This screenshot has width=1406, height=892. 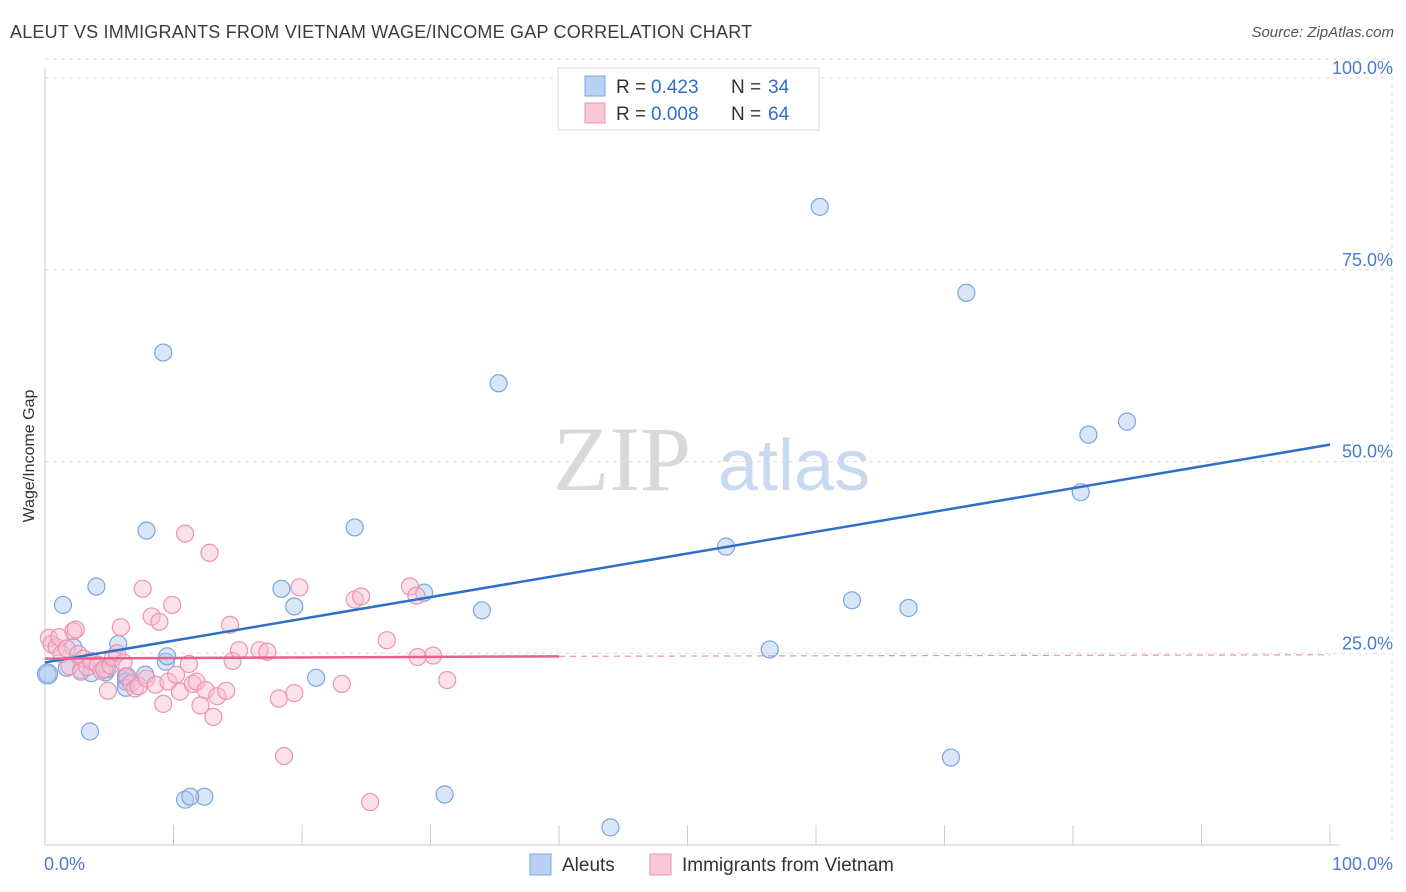 What do you see at coordinates (660, 864) in the screenshot?
I see `bottom-legend-swatch-vietnam` at bounding box center [660, 864].